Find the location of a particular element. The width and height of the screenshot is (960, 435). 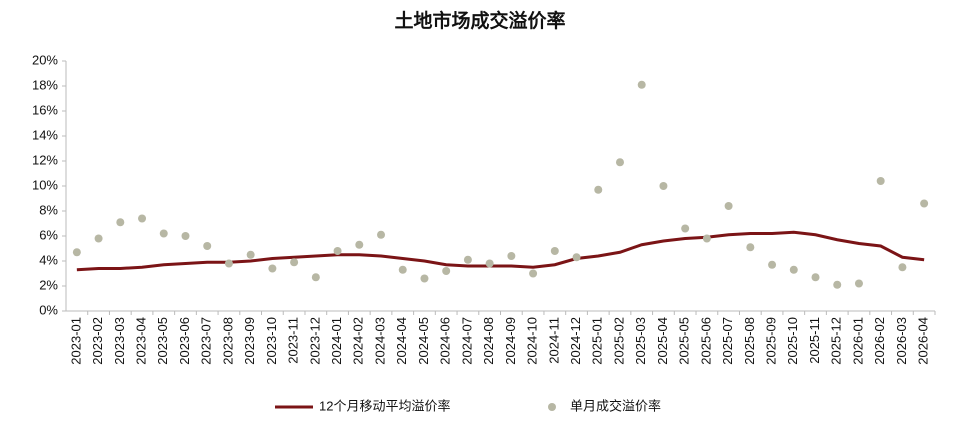

x-tick-label: 2026-03 is located at coordinates (901, 341).